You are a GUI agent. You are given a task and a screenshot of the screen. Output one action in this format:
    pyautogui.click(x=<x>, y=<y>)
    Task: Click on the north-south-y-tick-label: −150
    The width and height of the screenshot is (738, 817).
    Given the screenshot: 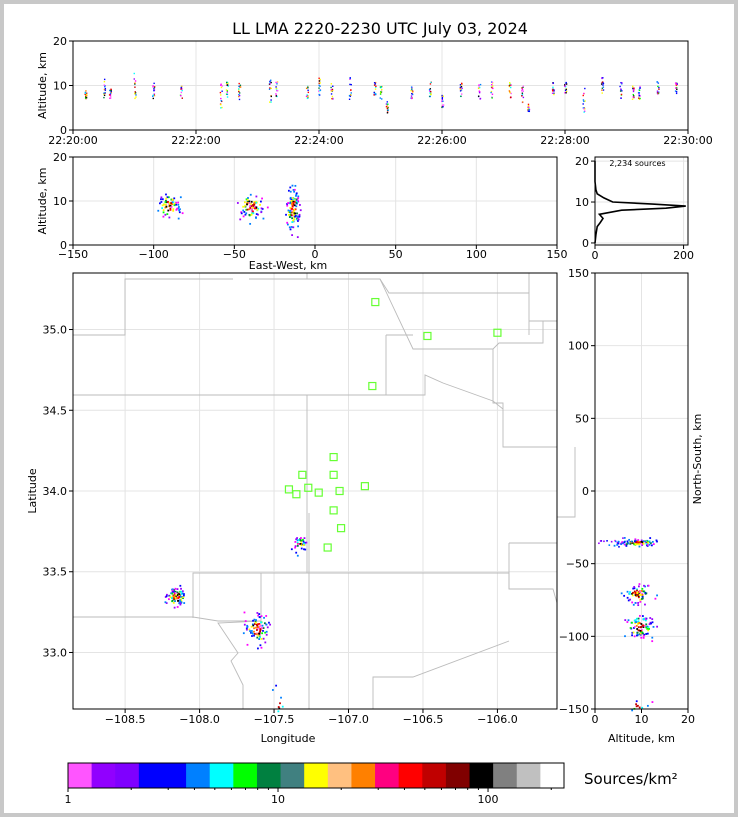 What is the action you would take?
    pyautogui.click(x=574, y=709)
    